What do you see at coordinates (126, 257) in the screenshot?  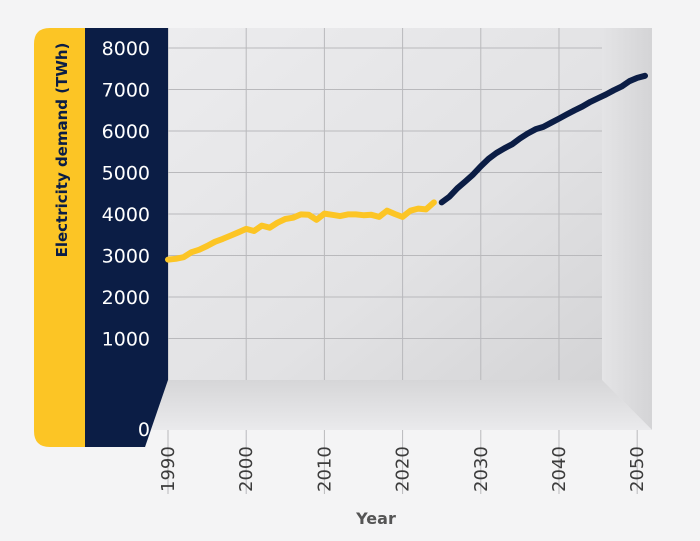 I see `y-tick-label: 3000` at bounding box center [126, 257].